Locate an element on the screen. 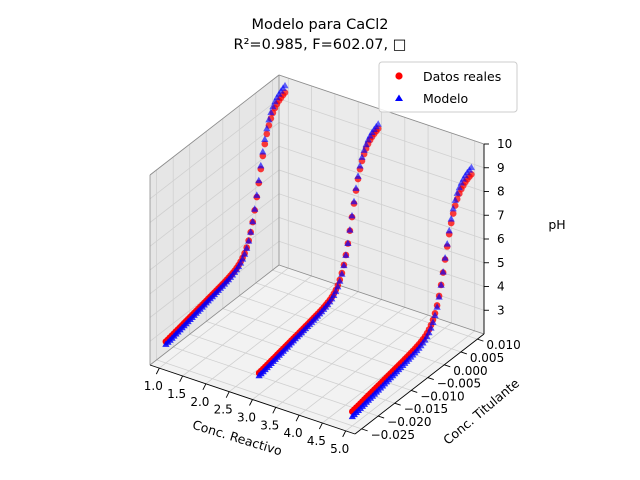 The image size is (640, 480). x-tick-label: 5.0 is located at coordinates (339, 449).